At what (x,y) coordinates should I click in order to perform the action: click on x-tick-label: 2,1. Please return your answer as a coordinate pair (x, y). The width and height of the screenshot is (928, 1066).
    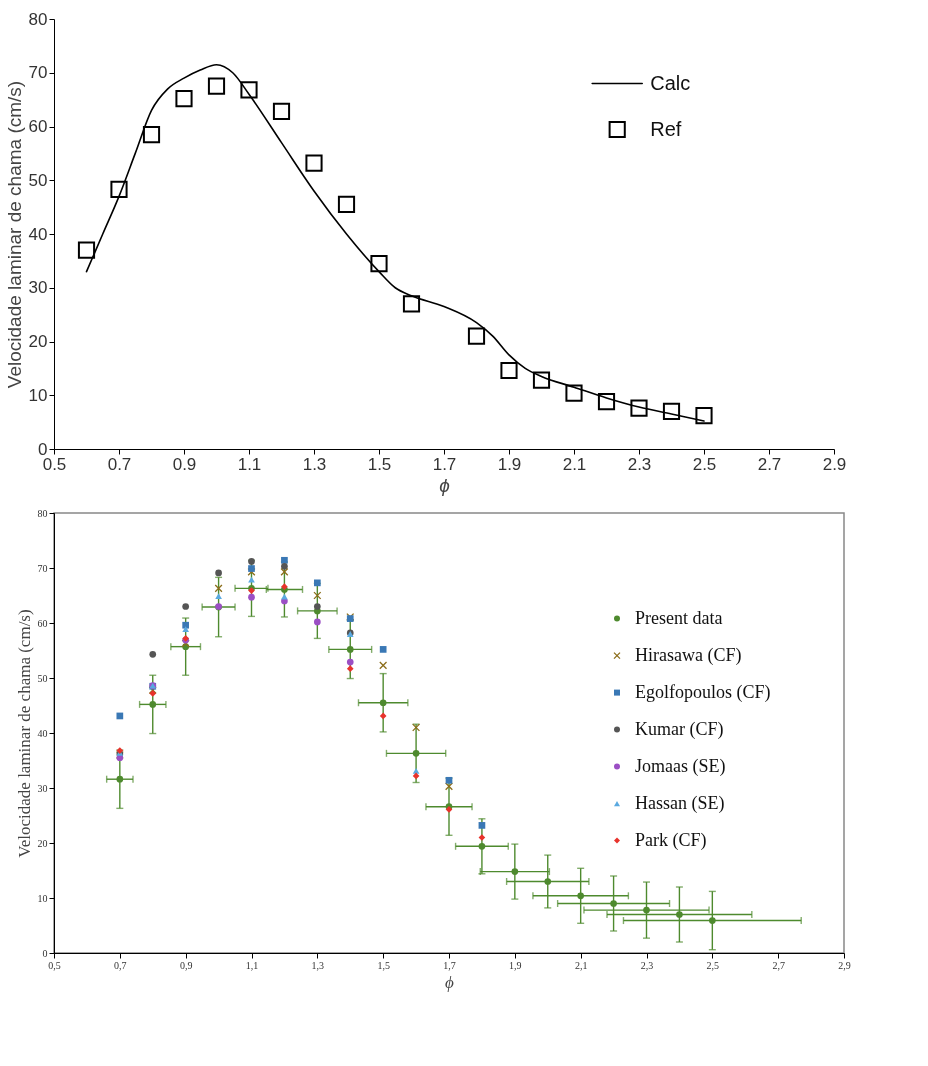
    Looking at the image, I should click on (581, 965).